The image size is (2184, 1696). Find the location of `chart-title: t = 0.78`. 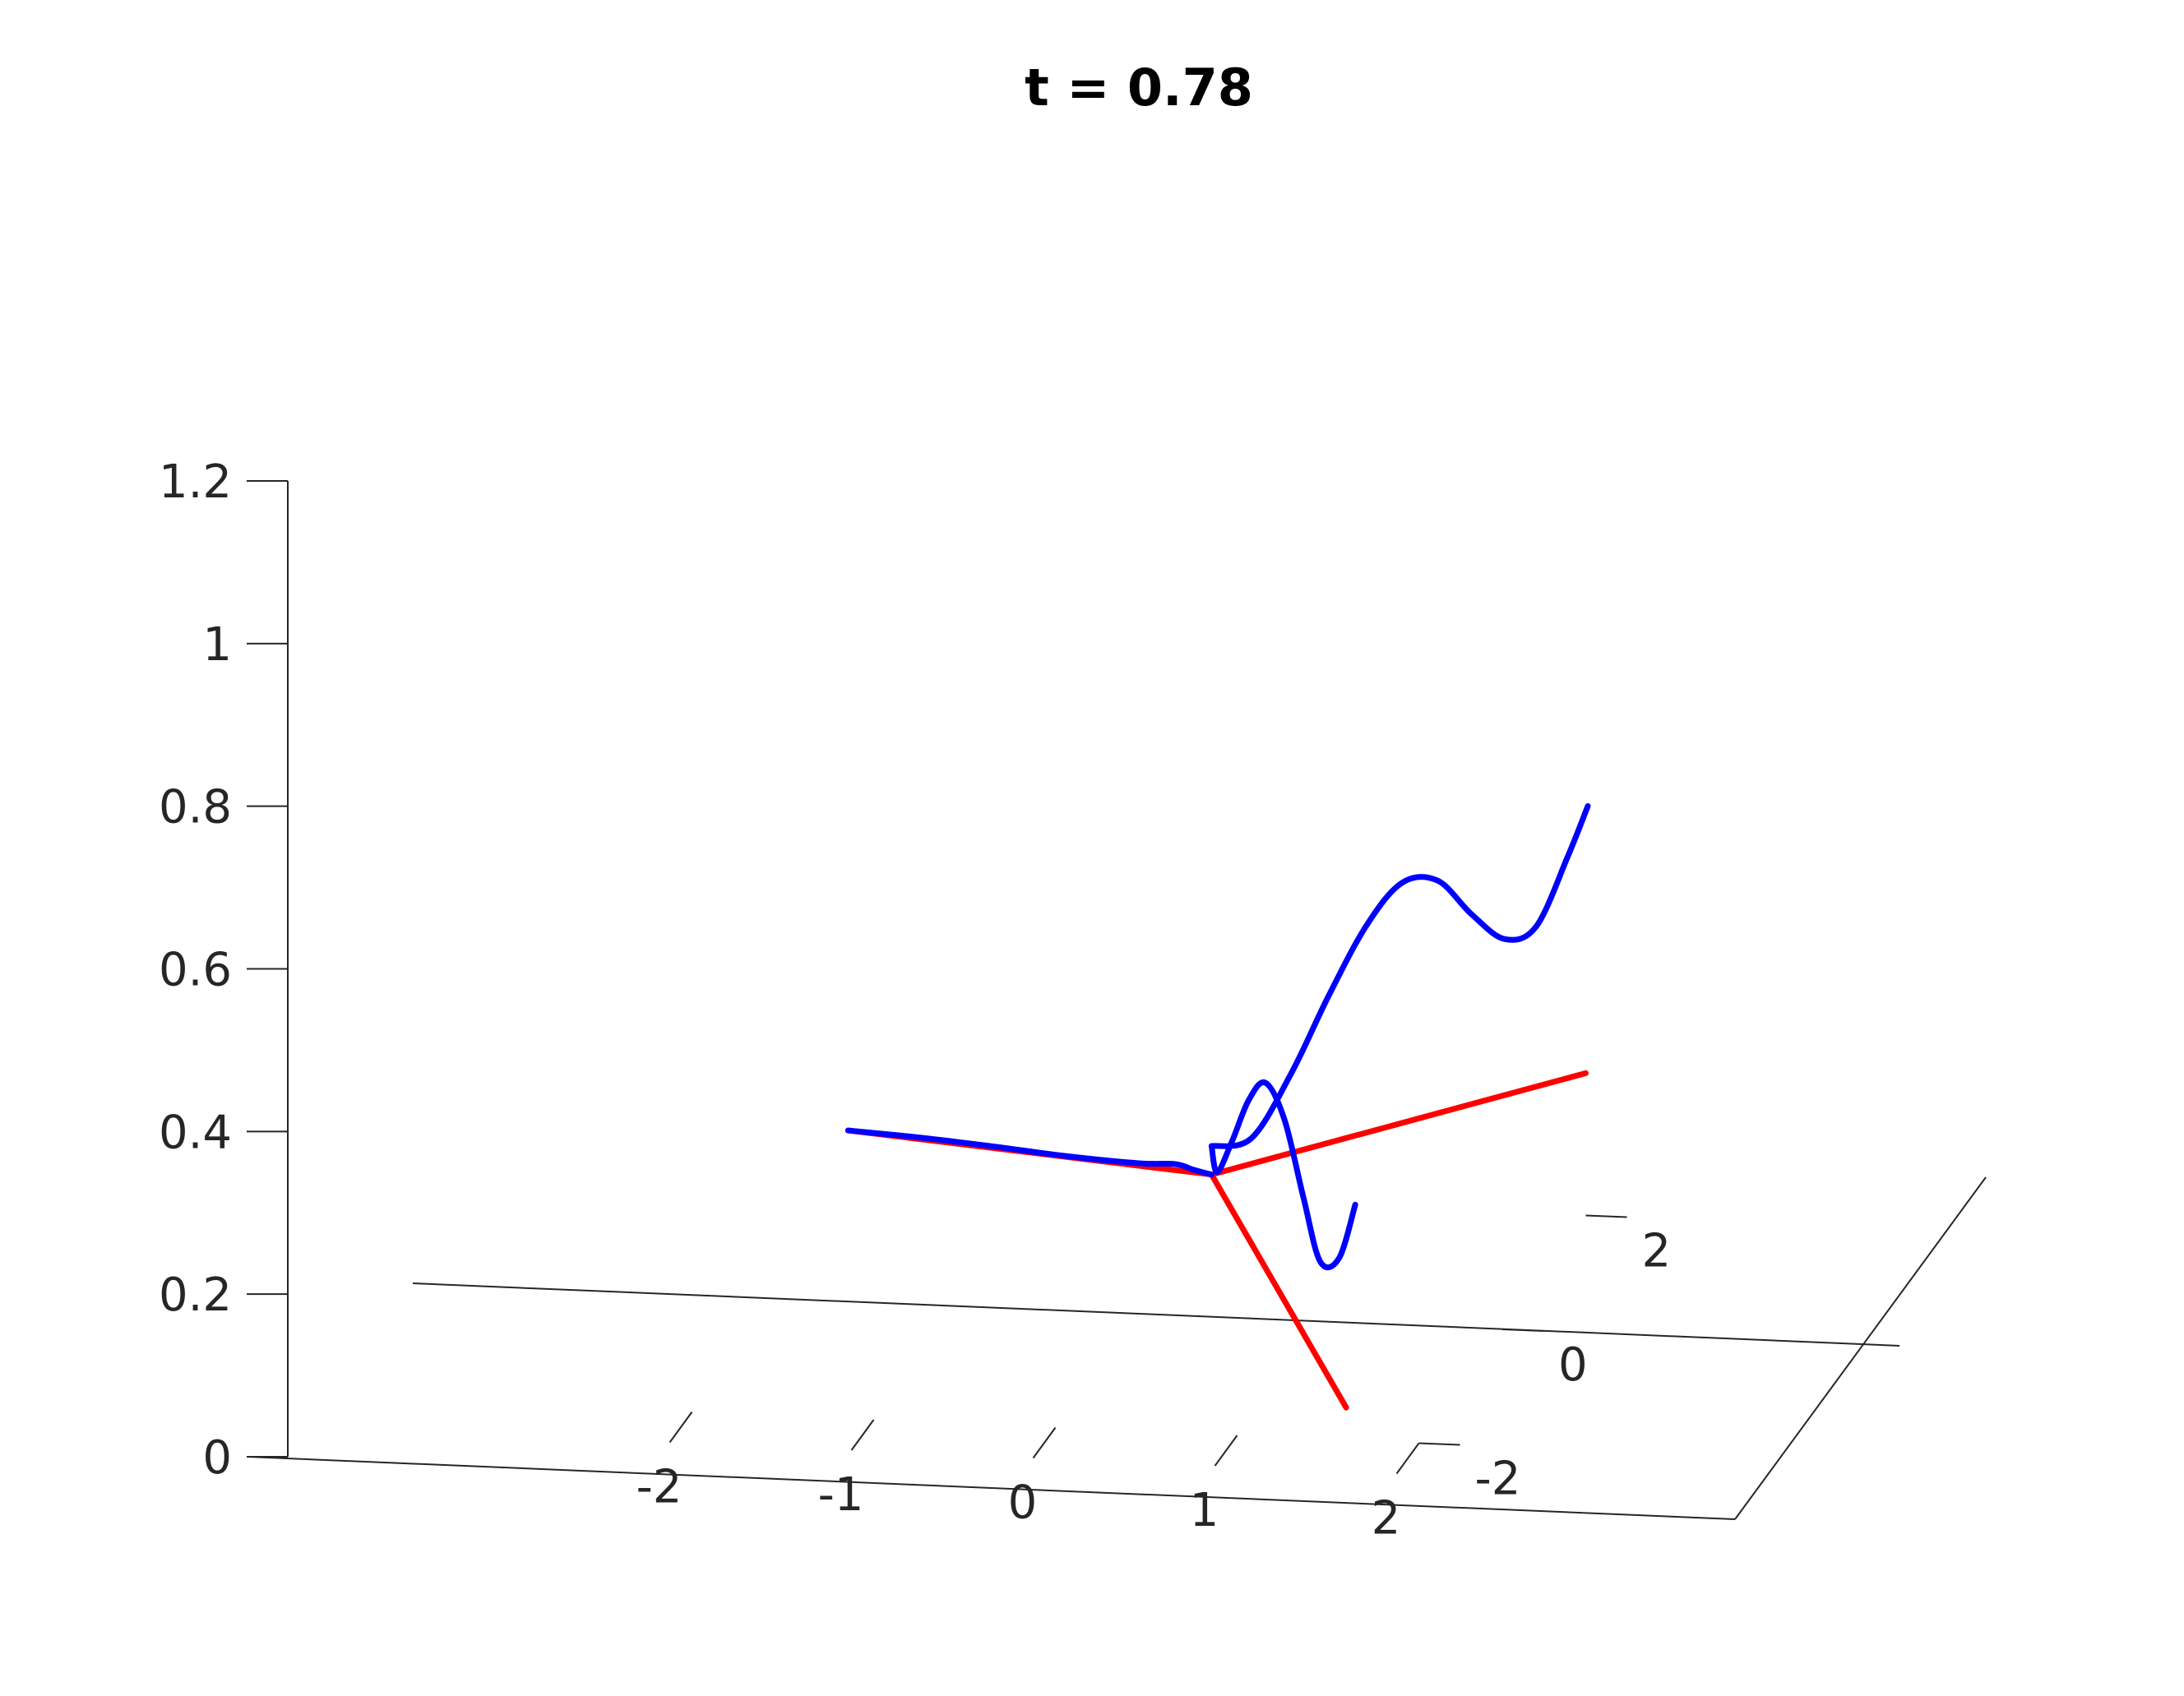

chart-title: t = 0.78 is located at coordinates (1139, 88).